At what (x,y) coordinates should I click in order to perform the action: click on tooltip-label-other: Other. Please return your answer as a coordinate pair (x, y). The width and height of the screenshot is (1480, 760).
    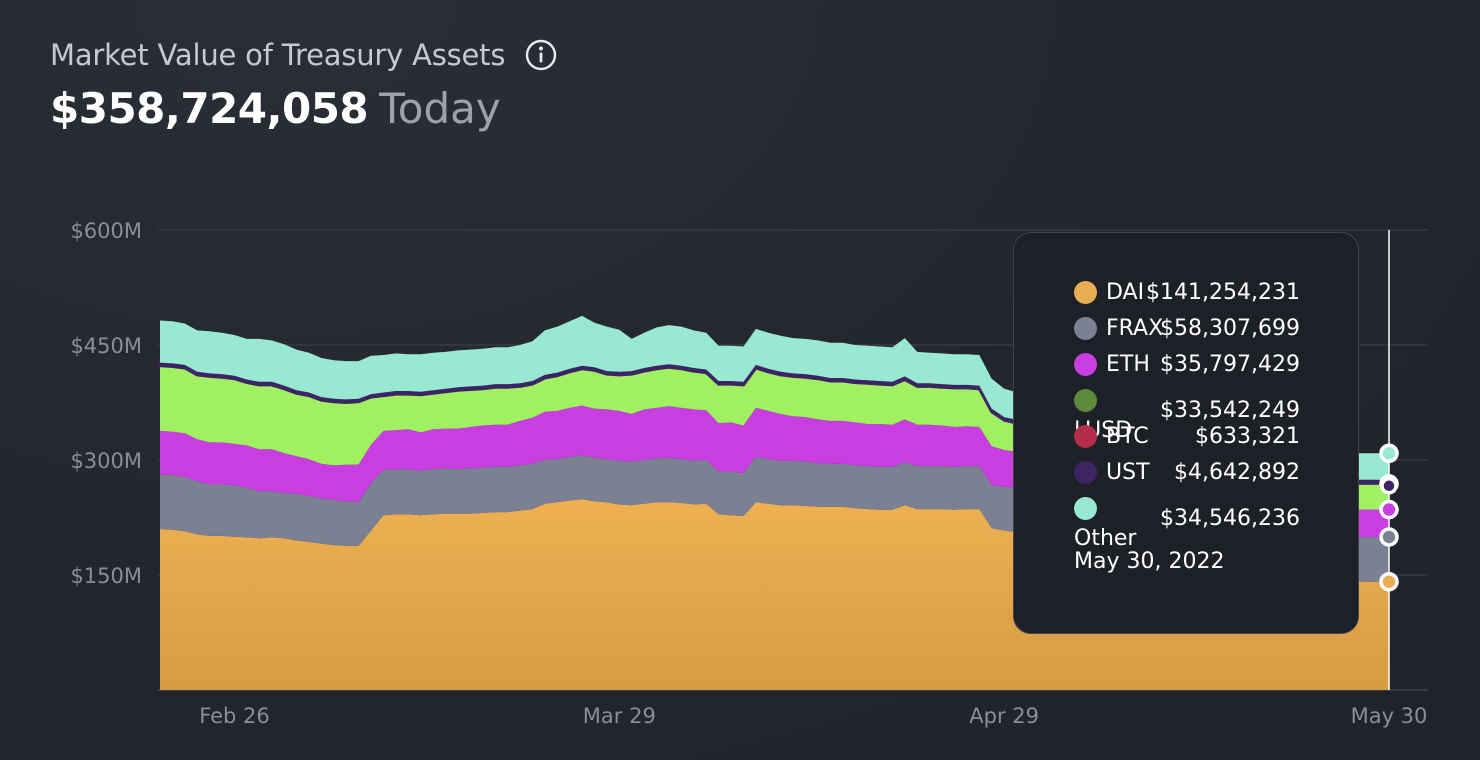
    Looking at the image, I should click on (1105, 538).